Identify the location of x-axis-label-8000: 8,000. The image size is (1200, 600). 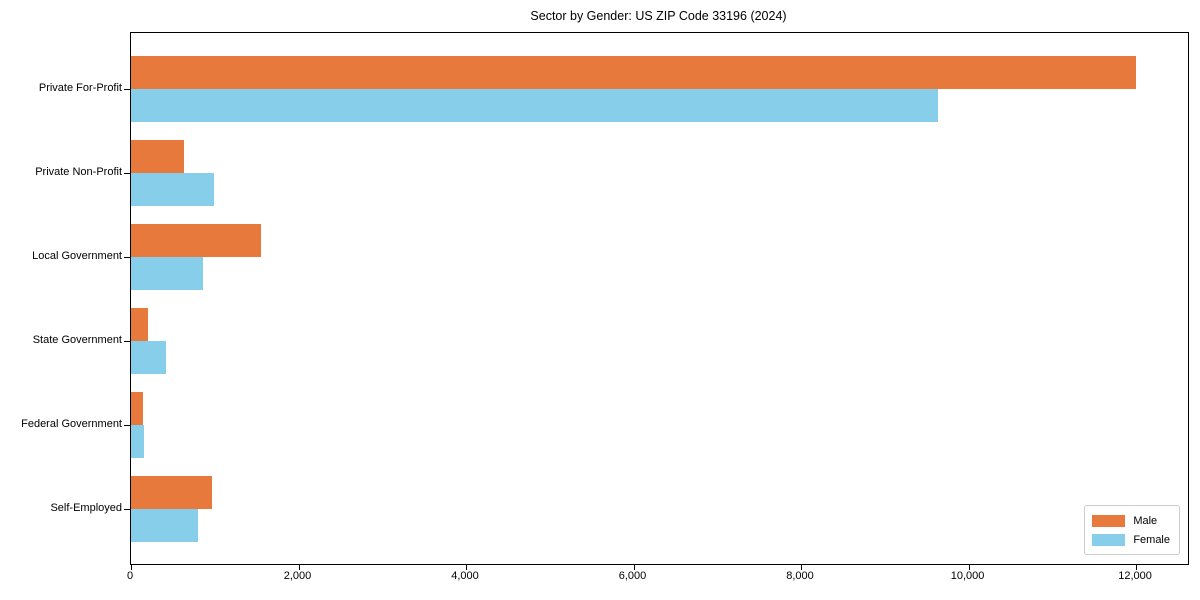
(800, 576).